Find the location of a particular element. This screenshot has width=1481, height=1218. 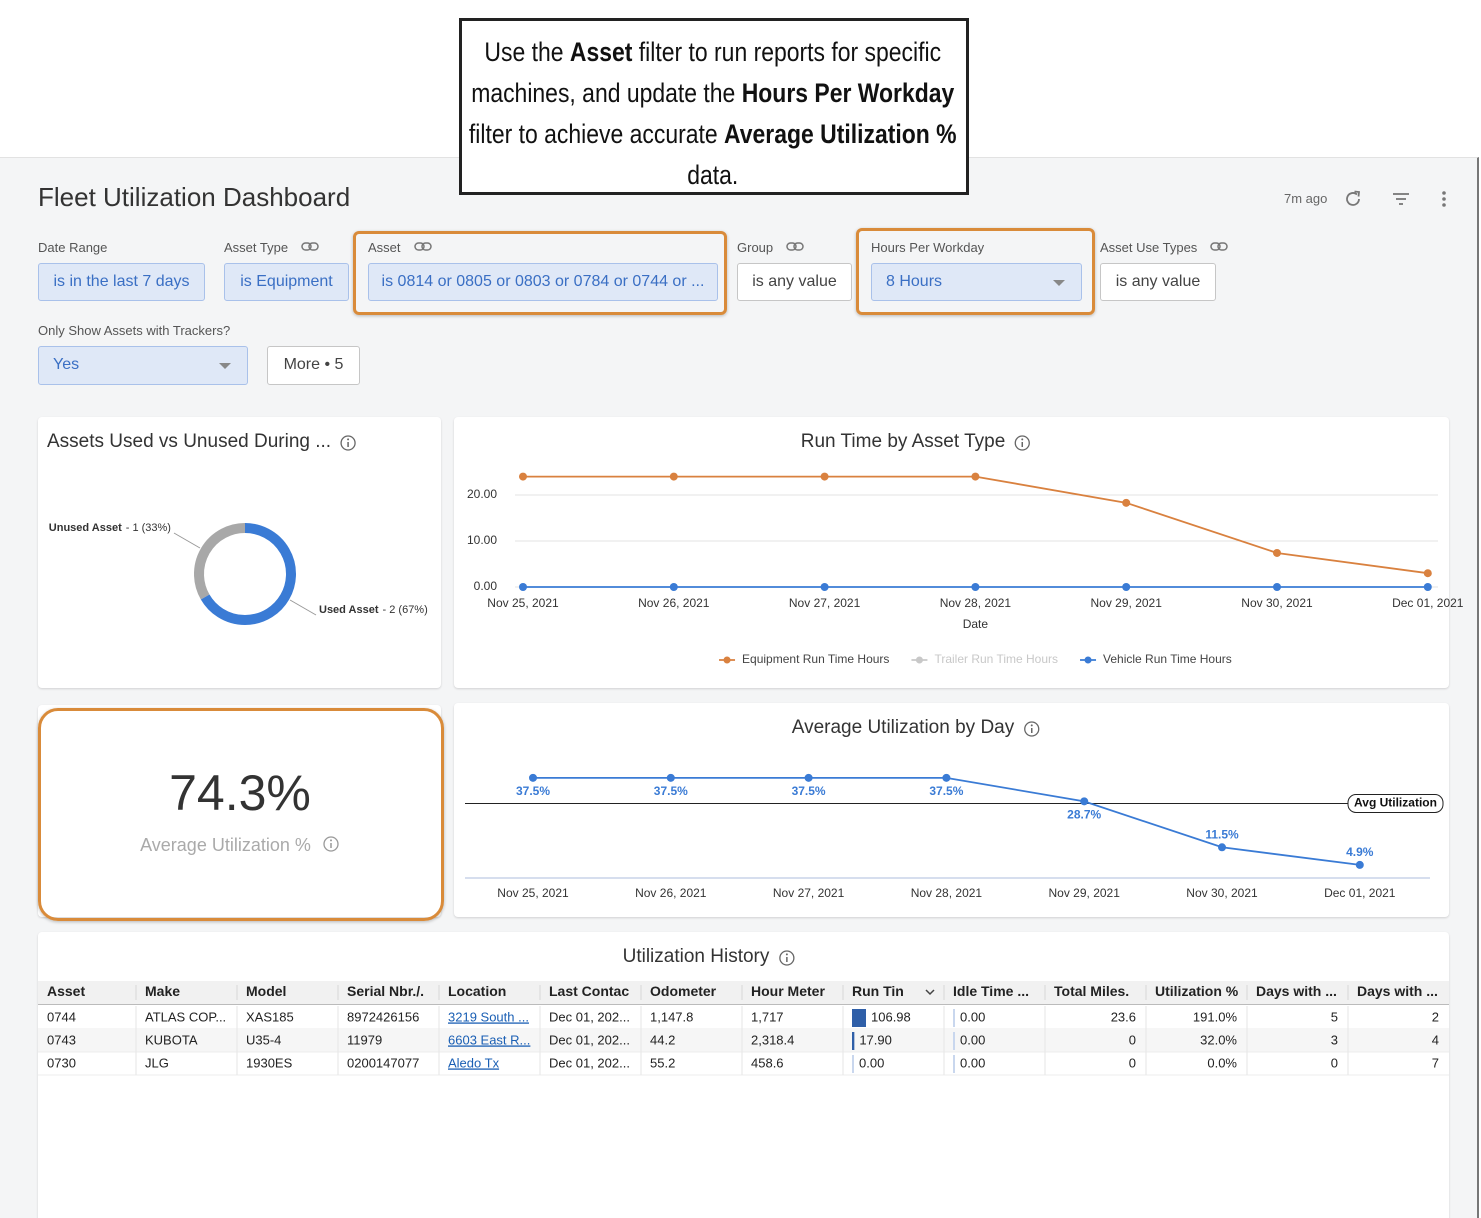

filter-label: Asset is located at coordinates (384, 247).